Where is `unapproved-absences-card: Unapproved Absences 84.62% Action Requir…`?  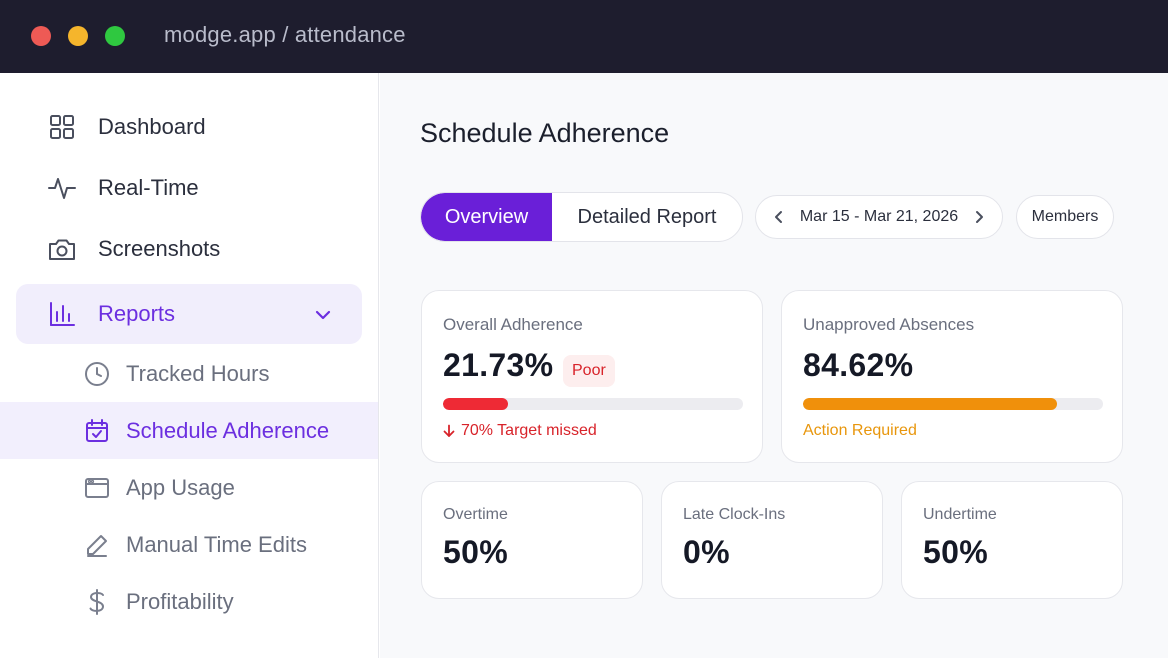 unapproved-absences-card: Unapproved Absences 84.62% Action Requir… is located at coordinates (952, 376).